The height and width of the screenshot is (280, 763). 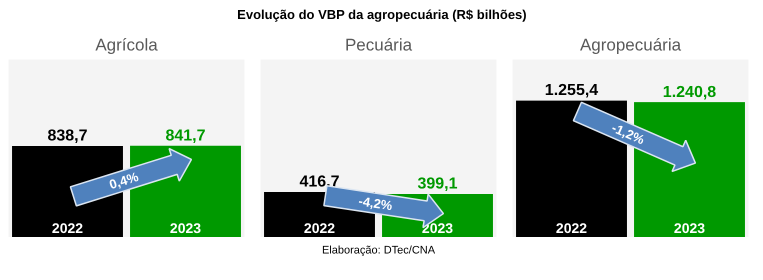 I want to click on text: Evolução do VBP da agropecuária (R$ bilhões), so click(x=382, y=14).